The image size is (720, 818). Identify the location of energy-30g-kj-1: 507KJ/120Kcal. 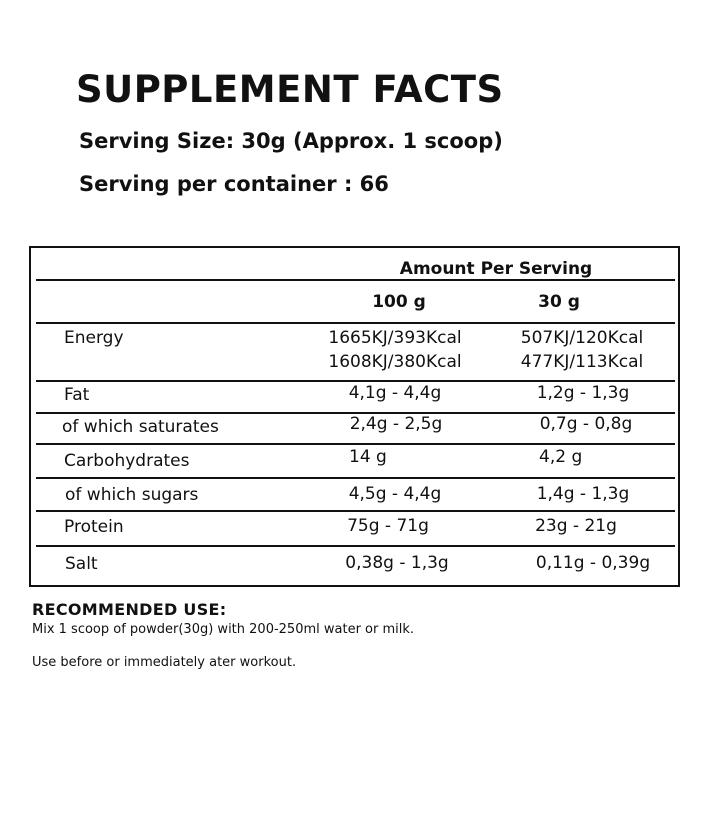
(582, 338).